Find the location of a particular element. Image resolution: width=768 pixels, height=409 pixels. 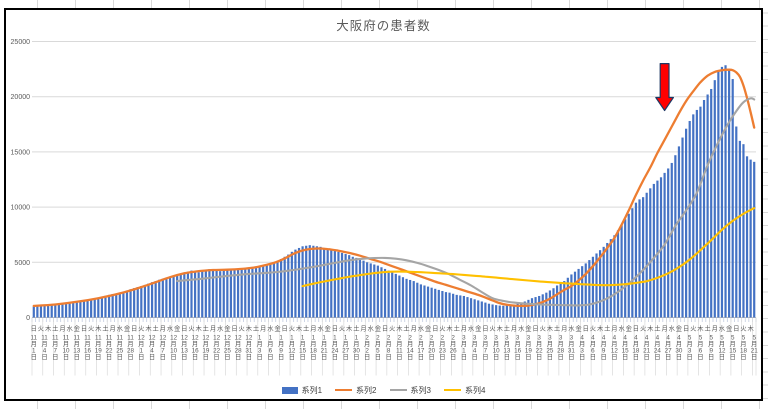

legend-item-series2: 系列2 is located at coordinates (356, 390).